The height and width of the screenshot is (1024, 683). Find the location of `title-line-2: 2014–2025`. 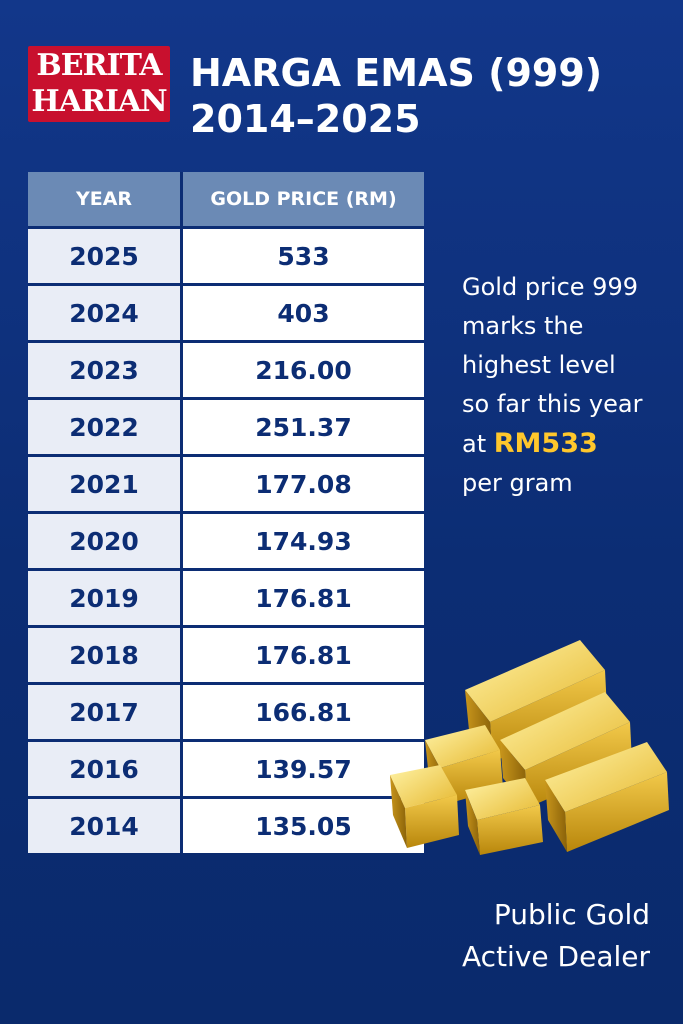

title-line-2: 2014–2025 is located at coordinates (305, 119).